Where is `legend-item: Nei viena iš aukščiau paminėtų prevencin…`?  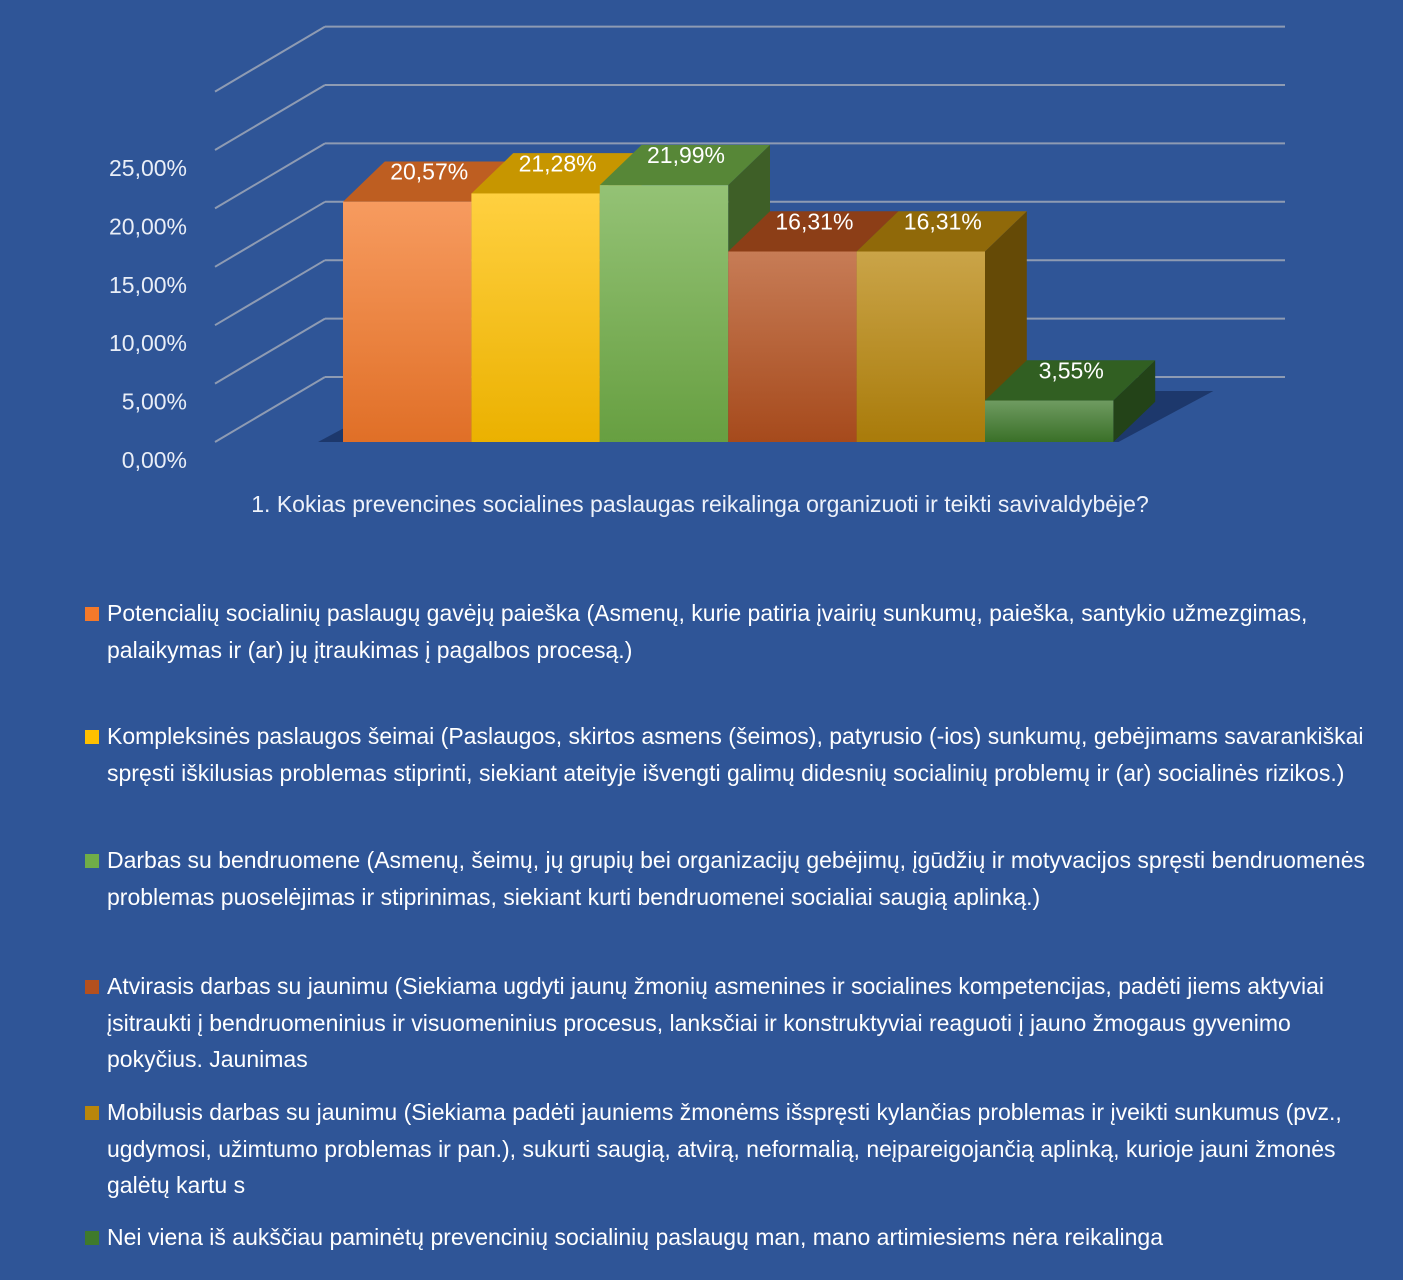
legend-item: Nei viena iš aukščiau paminėtų prevencin… is located at coordinates (730, 1237).